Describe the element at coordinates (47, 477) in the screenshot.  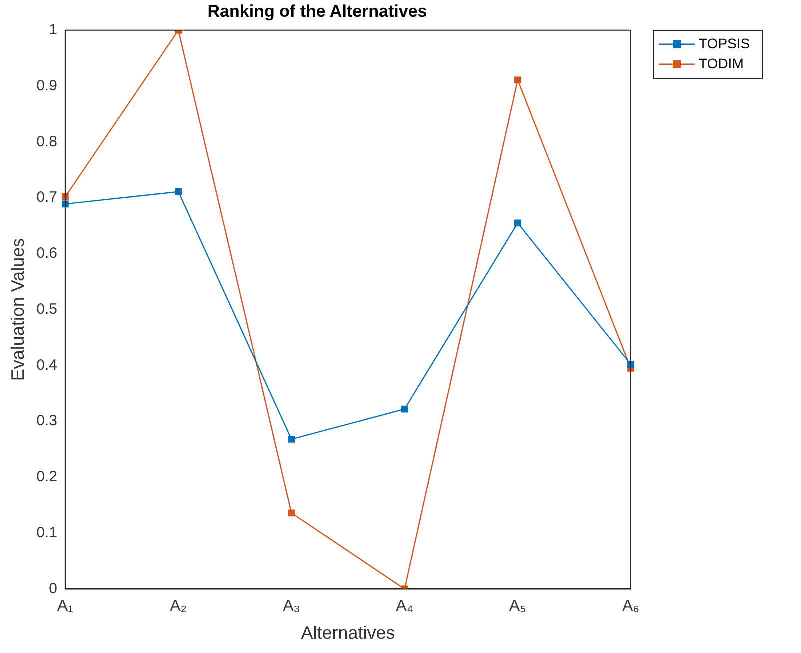
I see `y-tick-label: 0.2` at that location.